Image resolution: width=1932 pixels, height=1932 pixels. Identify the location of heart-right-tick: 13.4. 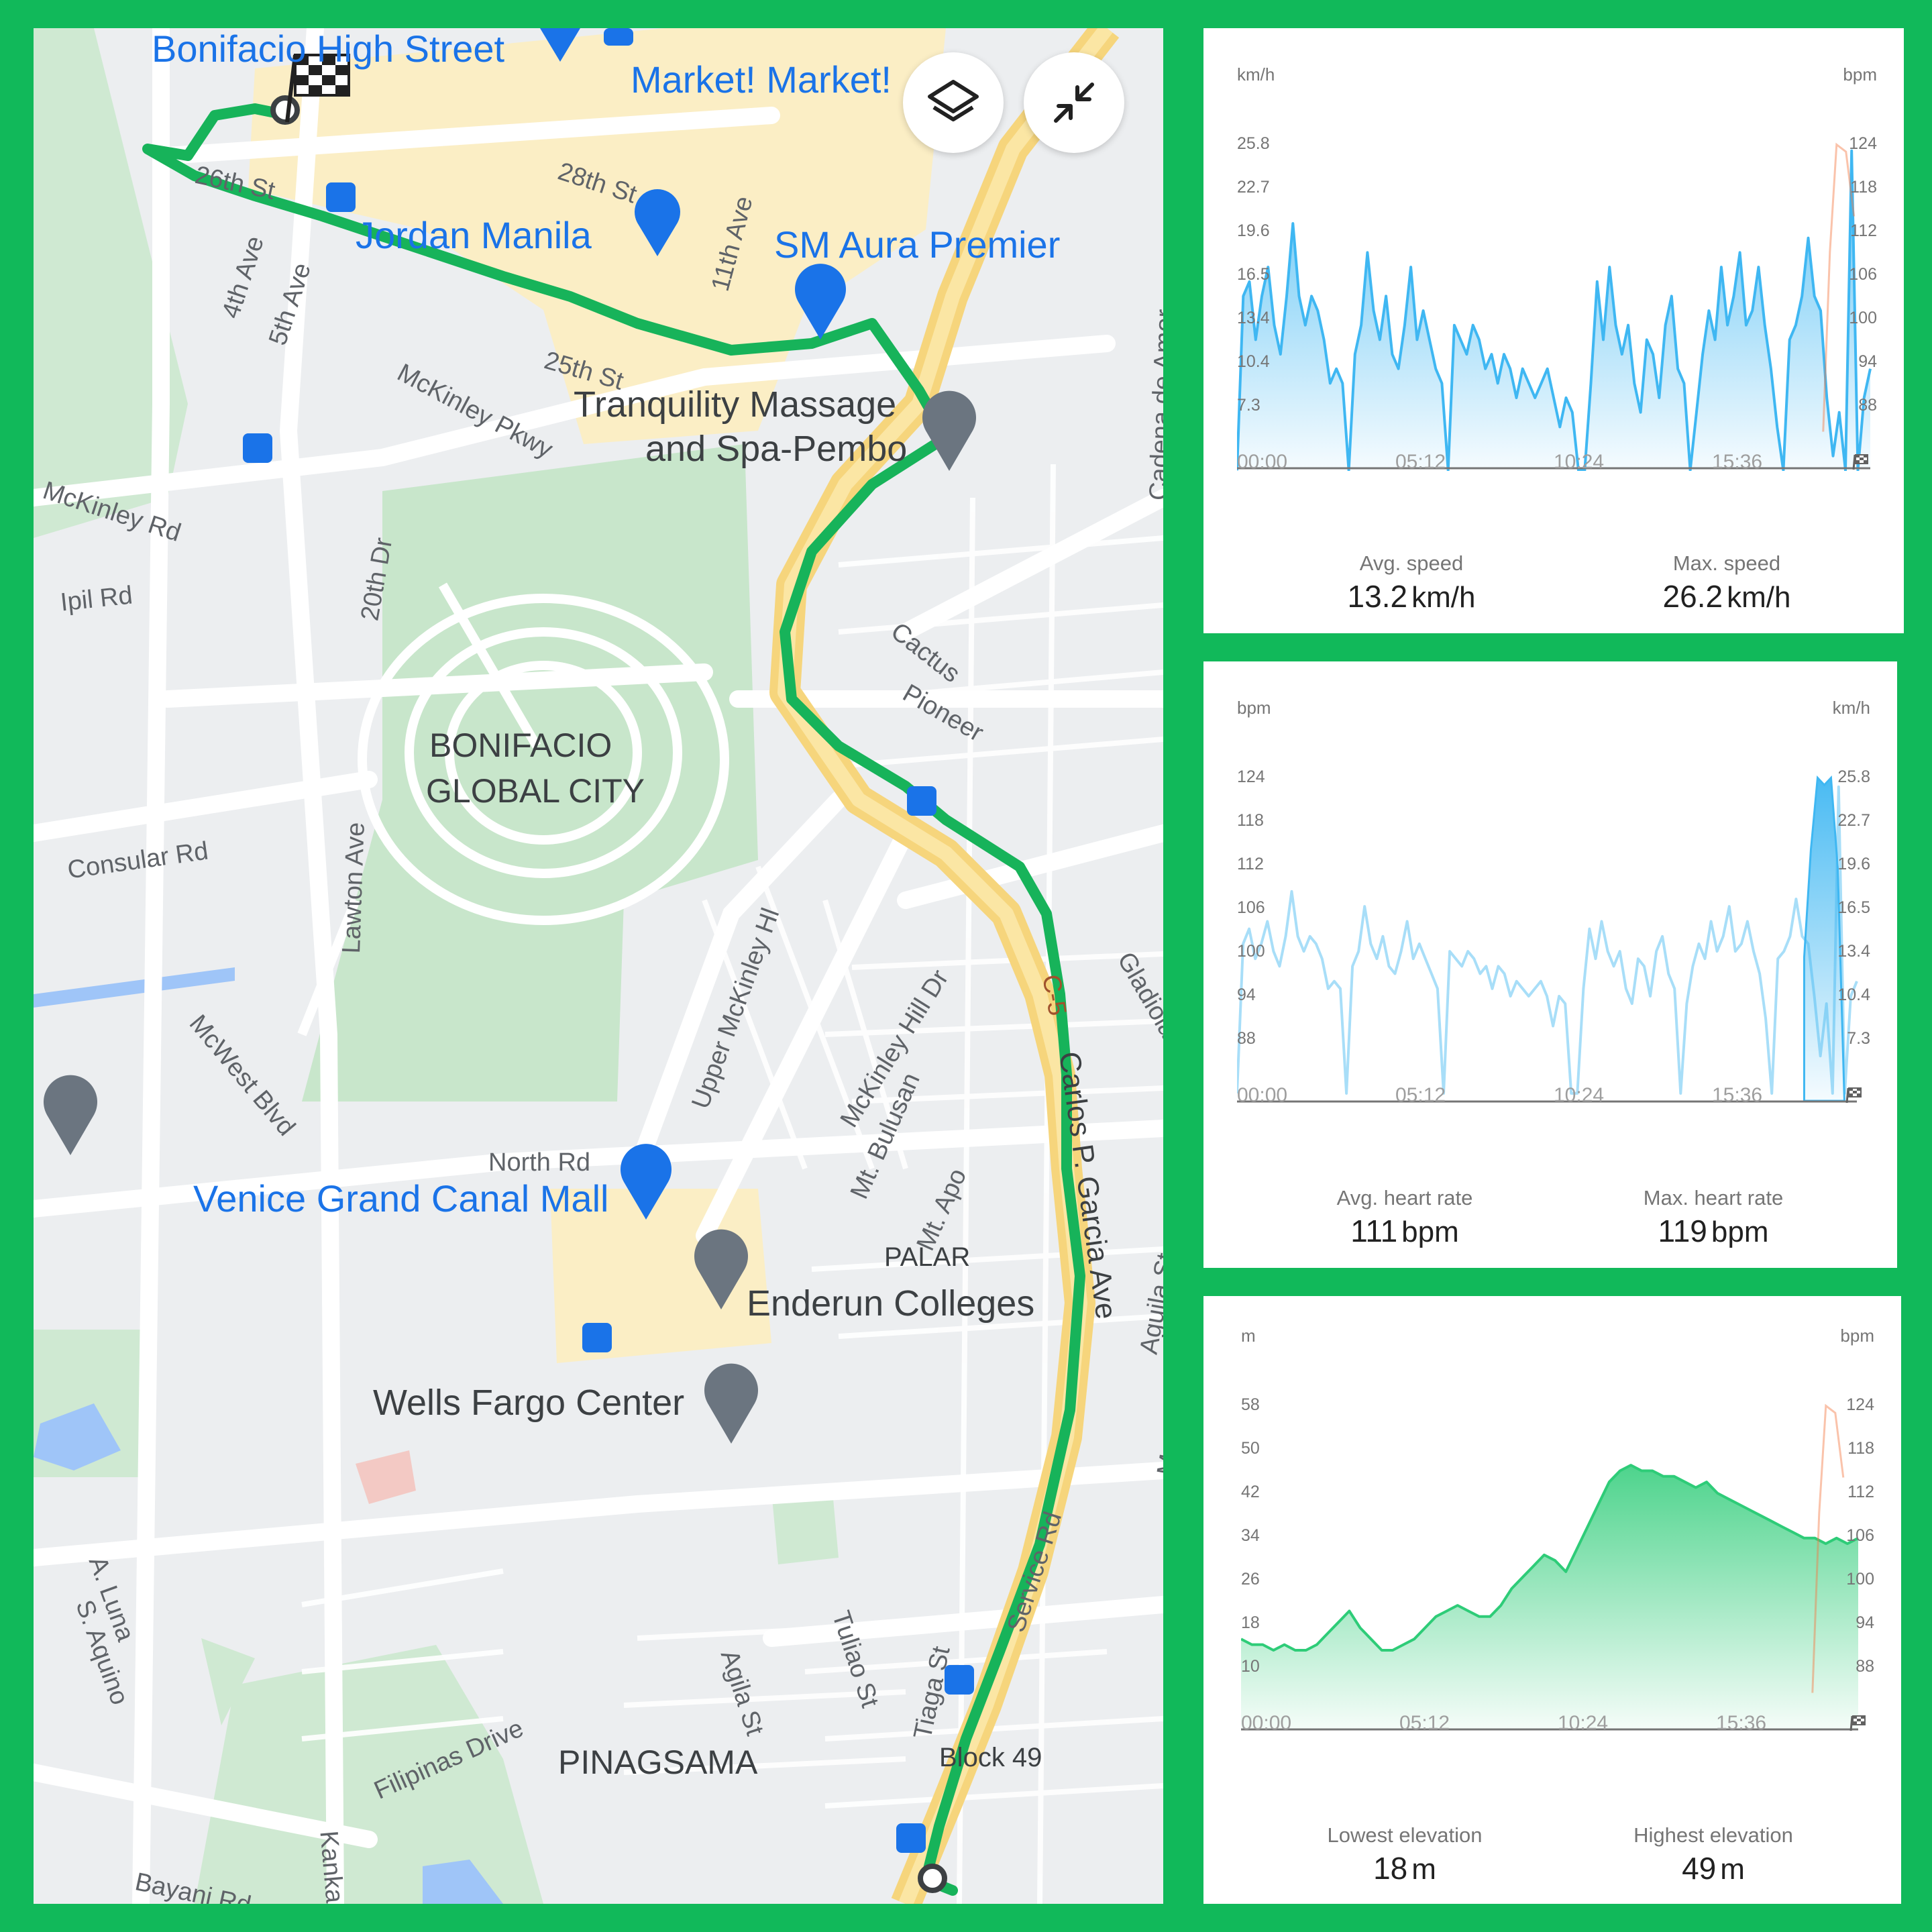
(1853, 951).